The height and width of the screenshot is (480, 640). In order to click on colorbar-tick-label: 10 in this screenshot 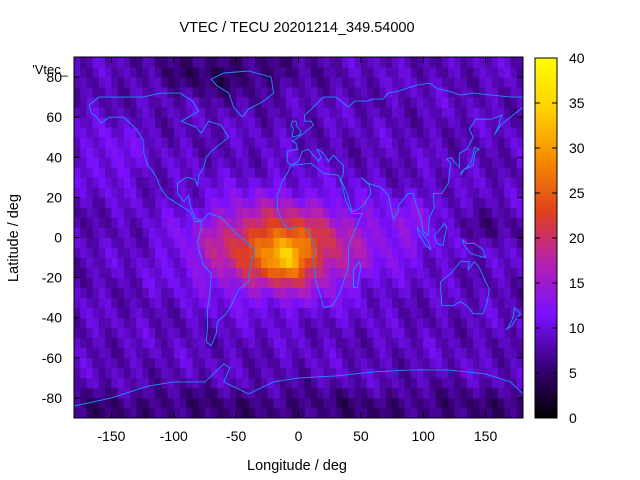, I will do `click(577, 328)`.